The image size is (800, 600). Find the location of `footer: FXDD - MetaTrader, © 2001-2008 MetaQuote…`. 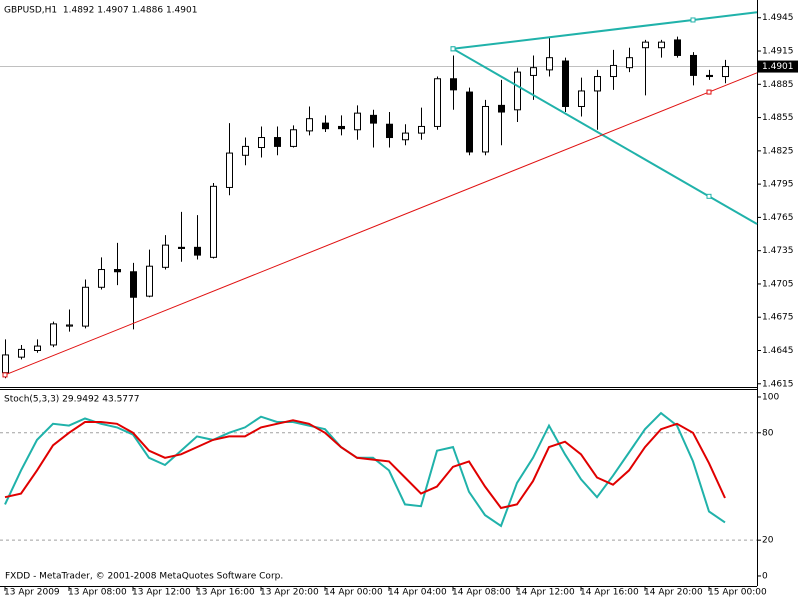

footer: FXDD - MetaTrader, © 2001-2008 MetaQuote… is located at coordinates (144, 577).